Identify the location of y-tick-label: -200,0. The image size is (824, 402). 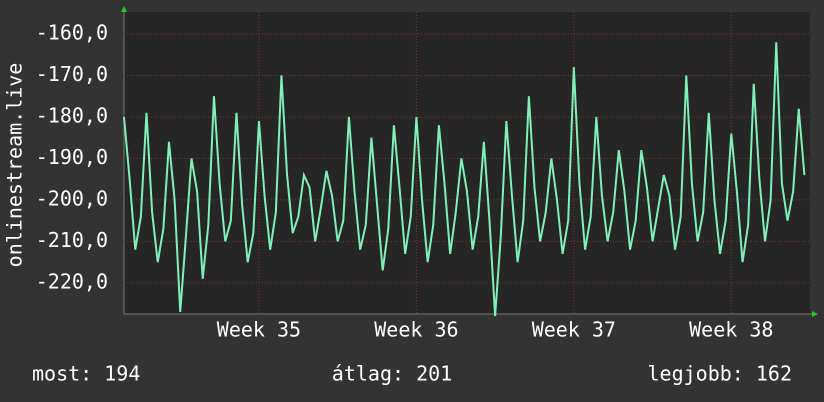
(72, 198).